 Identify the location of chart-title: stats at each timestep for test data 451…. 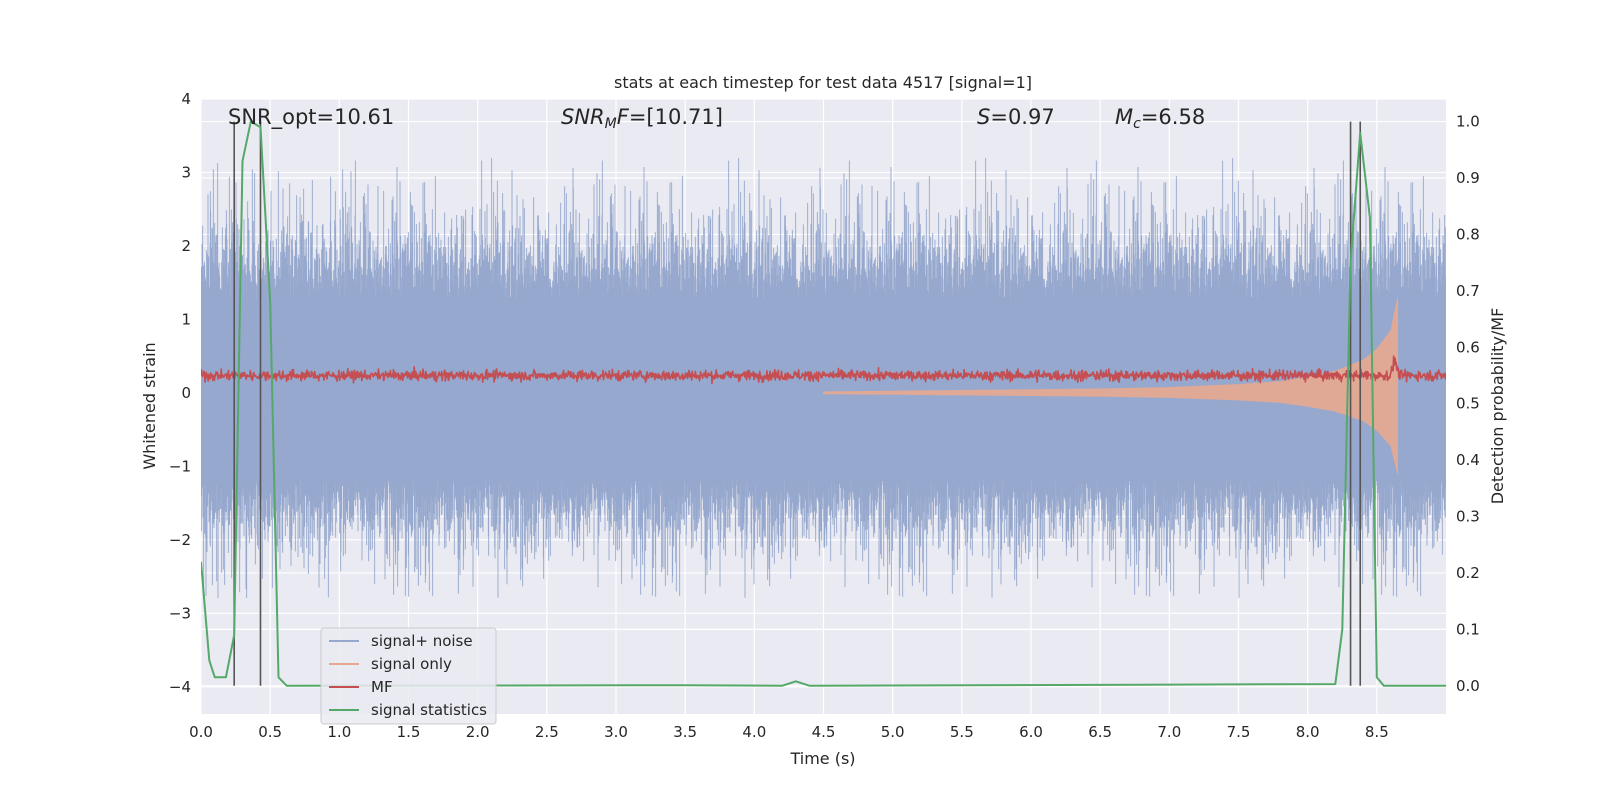
(823, 82).